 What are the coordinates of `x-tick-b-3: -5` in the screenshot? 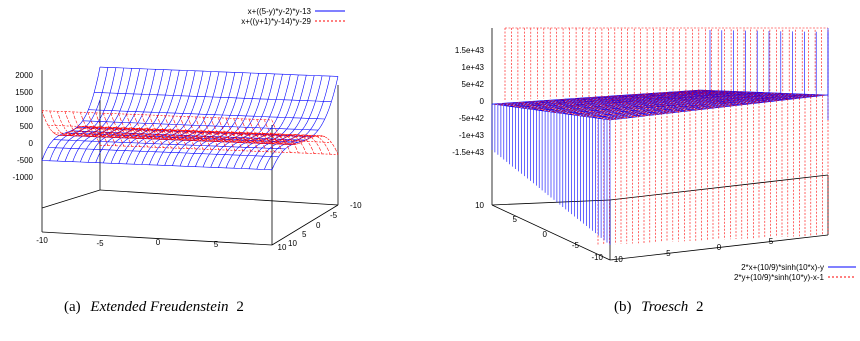 It's located at (576, 245).